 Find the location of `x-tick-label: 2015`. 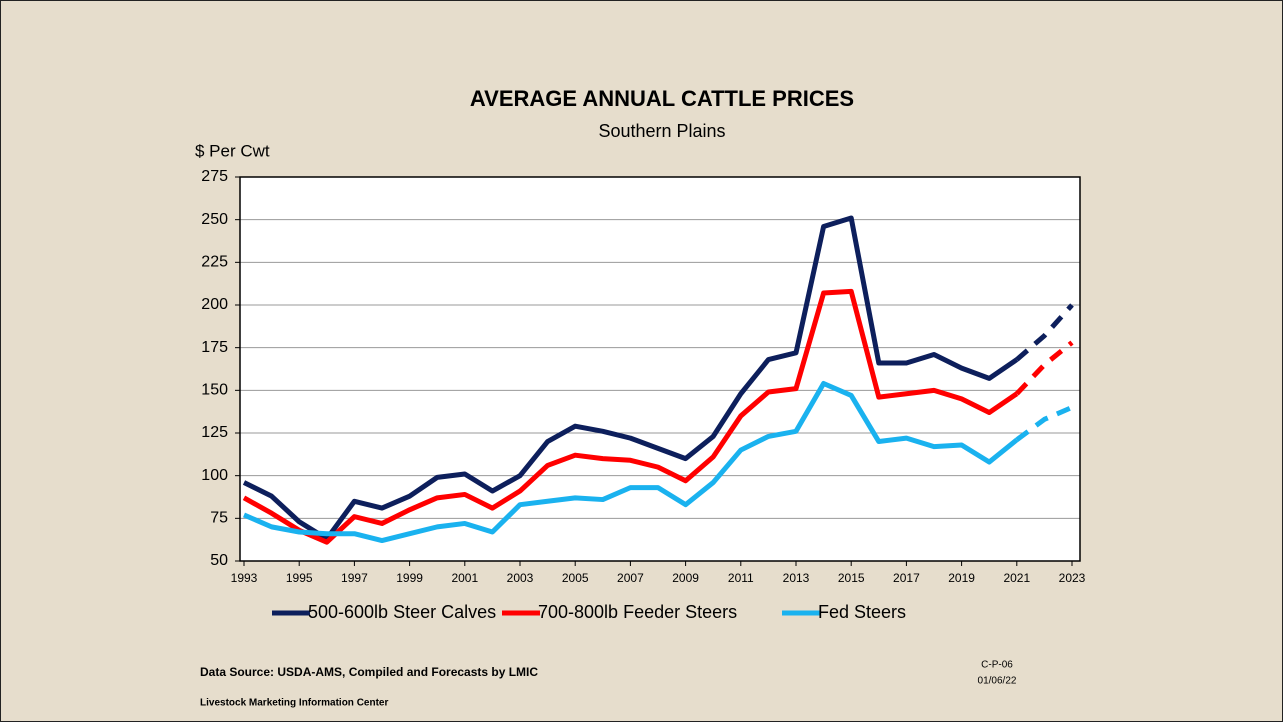

x-tick-label: 2015 is located at coordinates (851, 578).